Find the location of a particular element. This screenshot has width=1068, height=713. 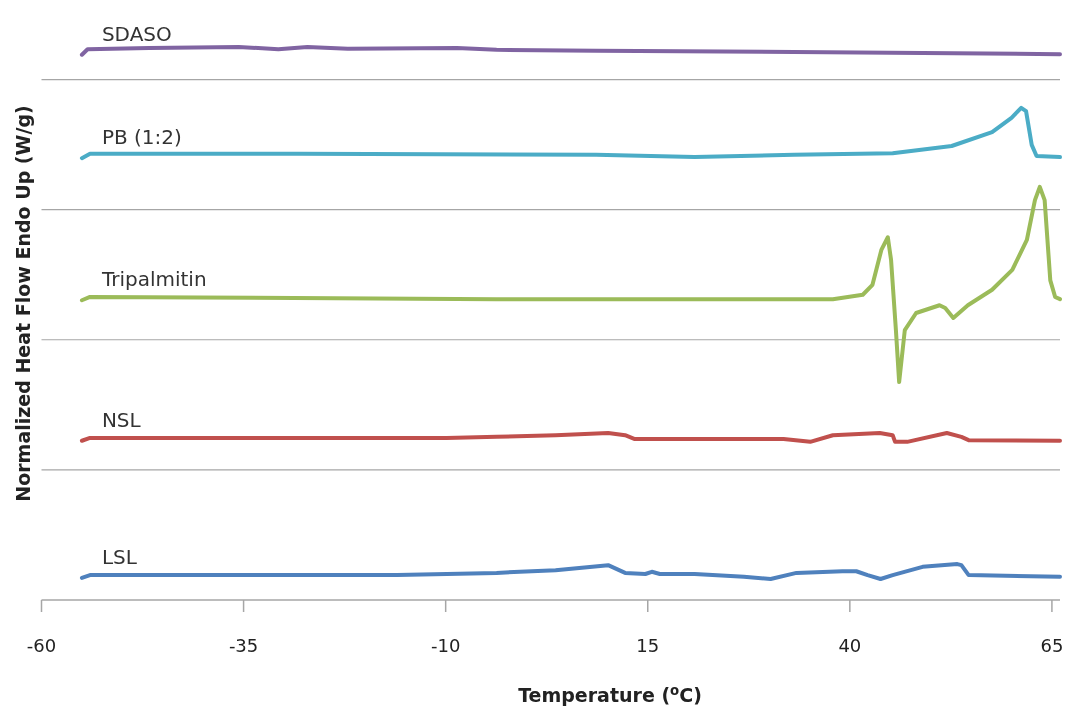

series-label: PB (1:2) is located at coordinates (141, 137).